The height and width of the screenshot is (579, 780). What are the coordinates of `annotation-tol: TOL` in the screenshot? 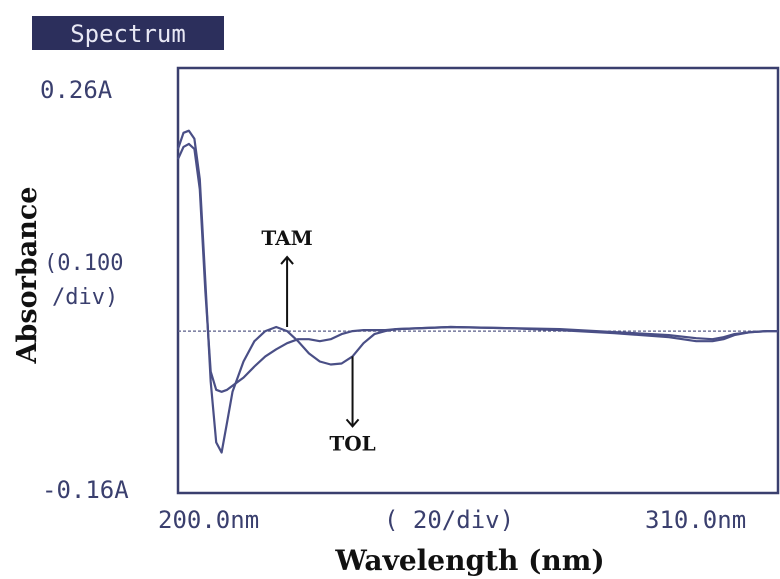 It's located at (352, 405).